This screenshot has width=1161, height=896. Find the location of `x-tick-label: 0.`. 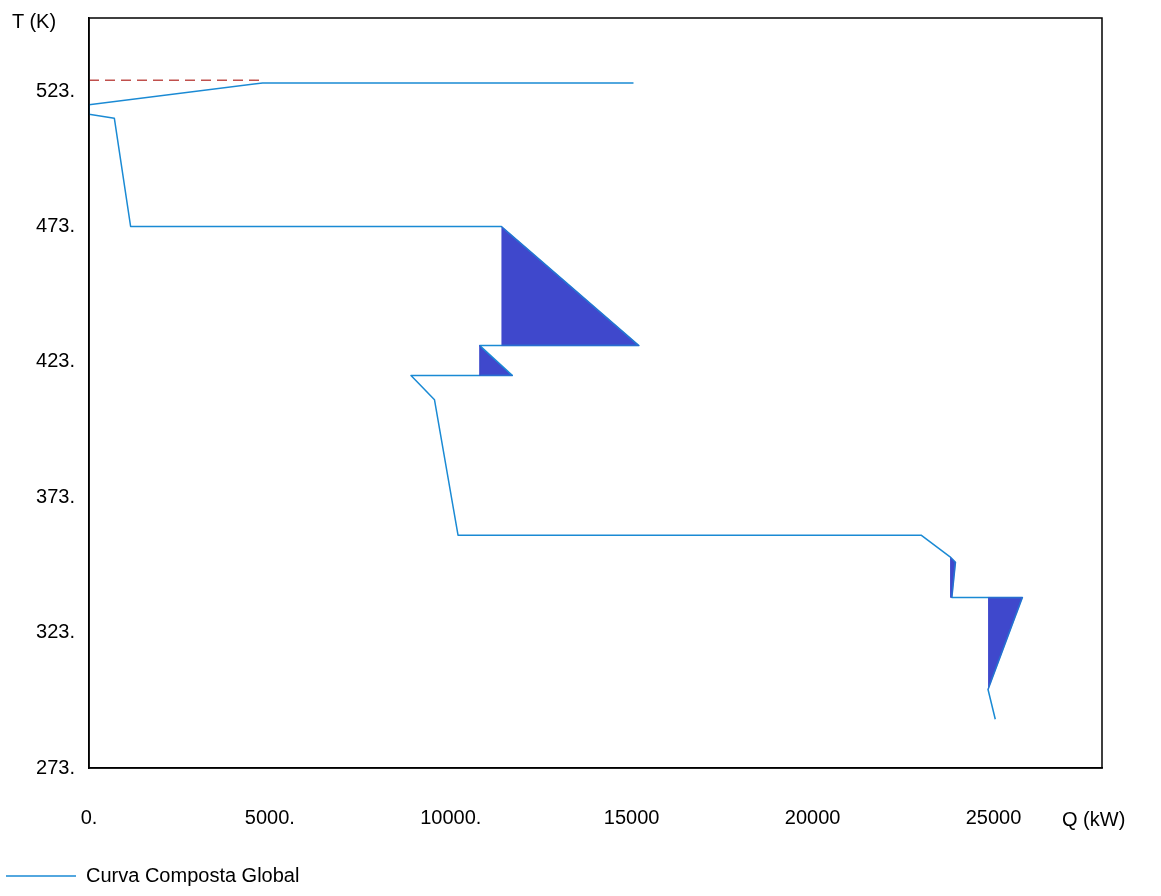

x-tick-label: 0. is located at coordinates (89, 816).